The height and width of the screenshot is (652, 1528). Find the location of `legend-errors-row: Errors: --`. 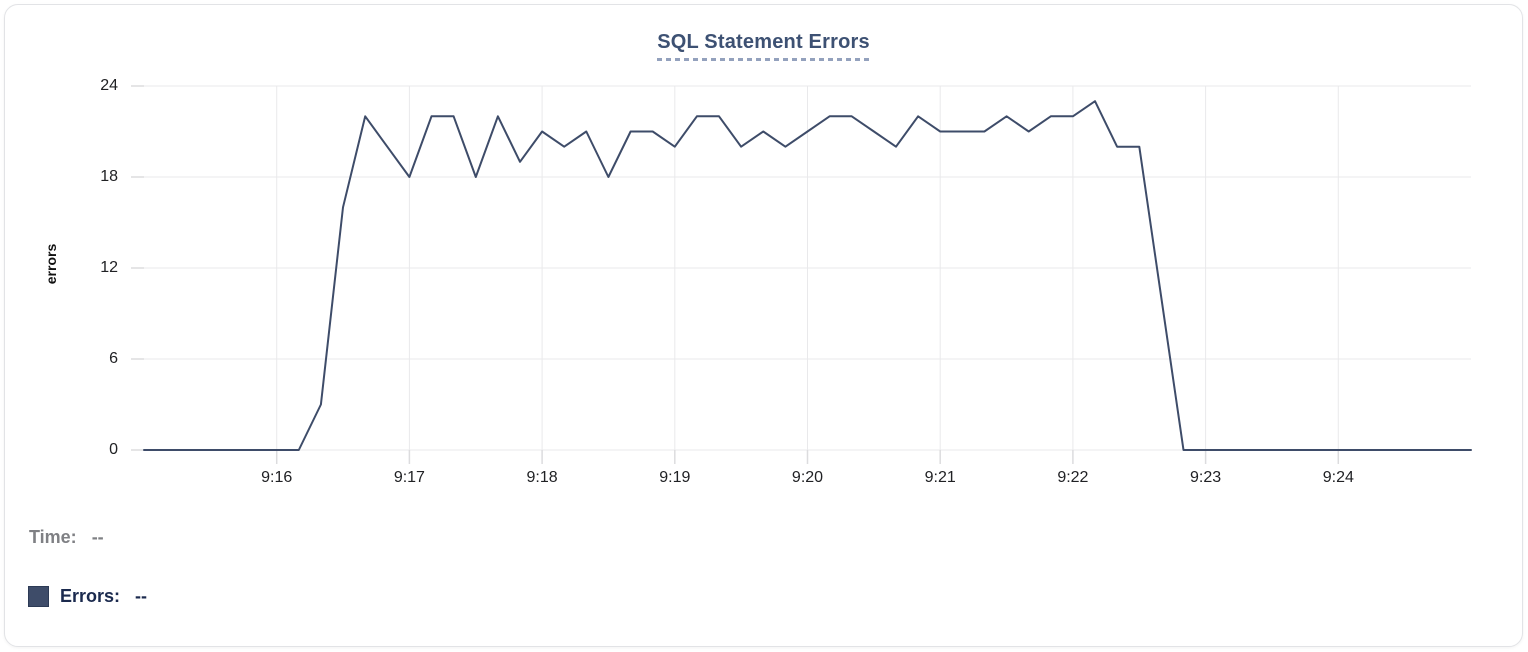

legend-errors-row: Errors: -- is located at coordinates (87, 596).